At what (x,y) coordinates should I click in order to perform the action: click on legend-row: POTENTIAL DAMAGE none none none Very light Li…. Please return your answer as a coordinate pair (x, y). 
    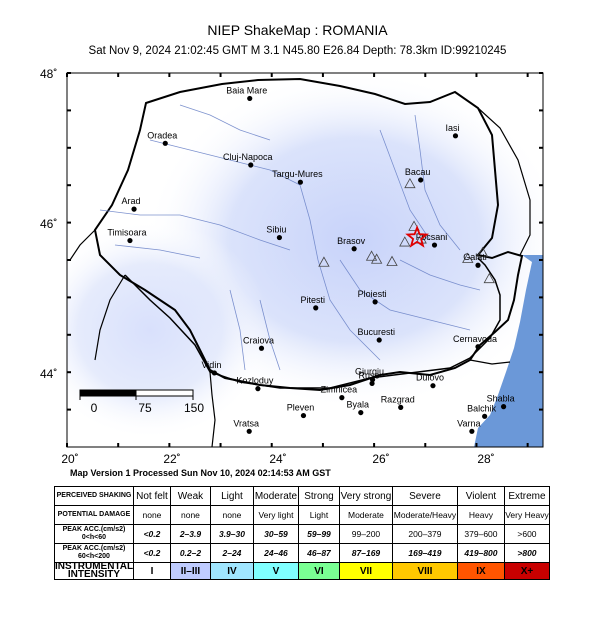
    Looking at the image, I should click on (302, 515).